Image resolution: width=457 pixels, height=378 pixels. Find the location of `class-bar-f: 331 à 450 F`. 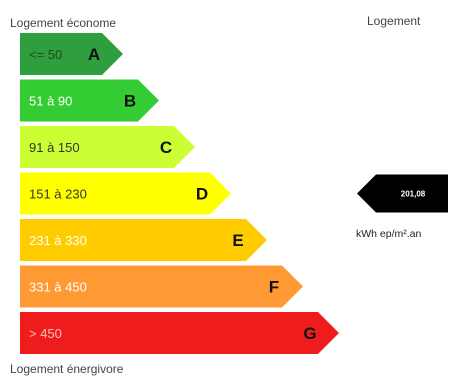

class-bar-f: 331 à 450 F is located at coordinates (161, 286).